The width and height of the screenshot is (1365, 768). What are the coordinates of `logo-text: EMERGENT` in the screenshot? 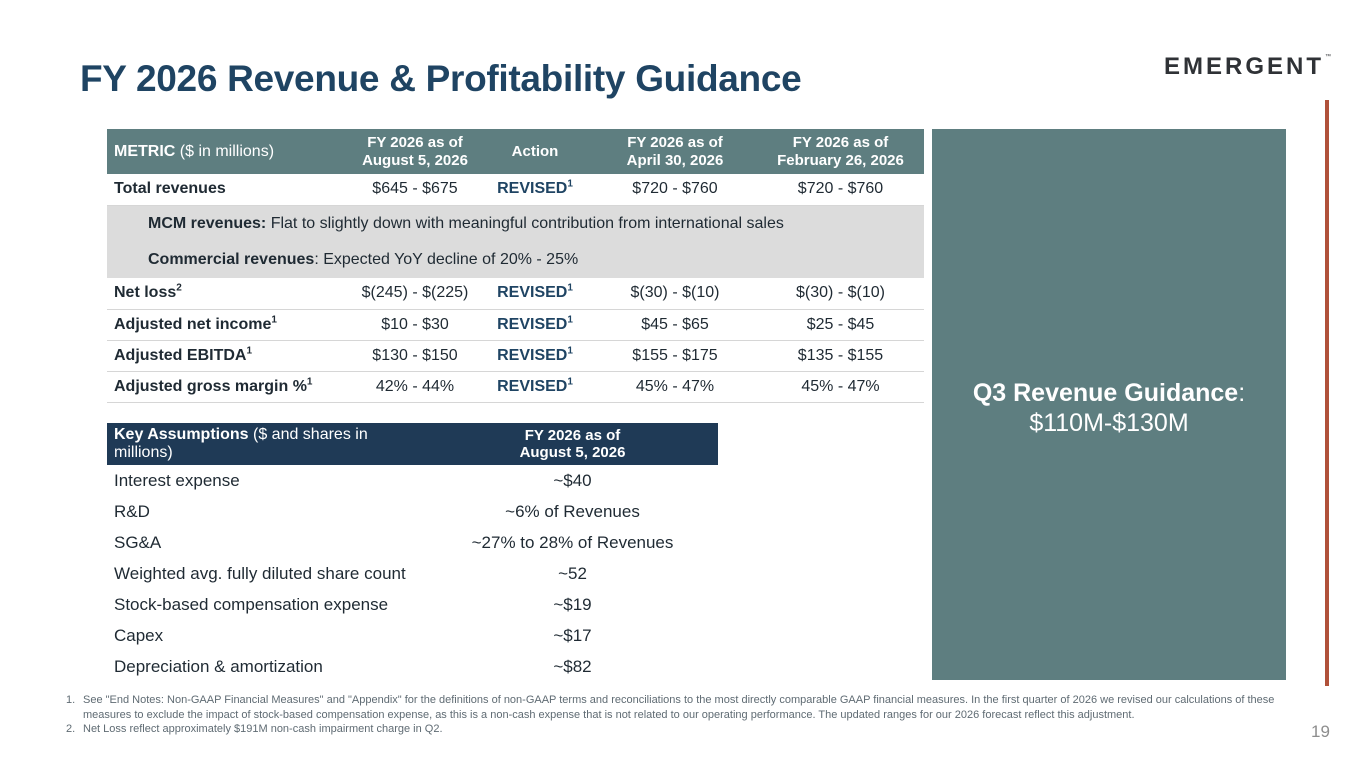 It's located at (1244, 66).